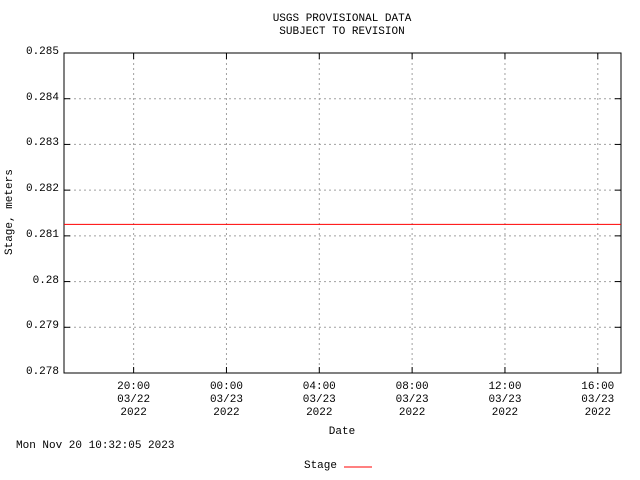 This screenshot has height=480, width=640. Describe the element at coordinates (42, 326) in the screenshot. I see `y-tick-label: 0.279` at that location.